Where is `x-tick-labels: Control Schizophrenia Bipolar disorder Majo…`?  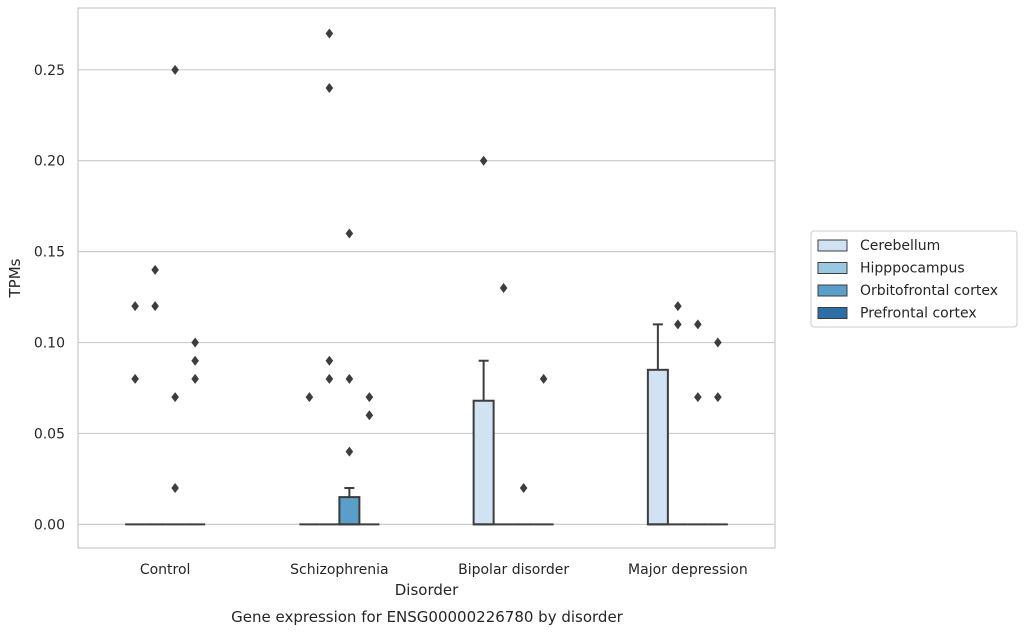 x-tick-labels: Control Schizophrenia Bipolar disorder Majo… is located at coordinates (444, 570).